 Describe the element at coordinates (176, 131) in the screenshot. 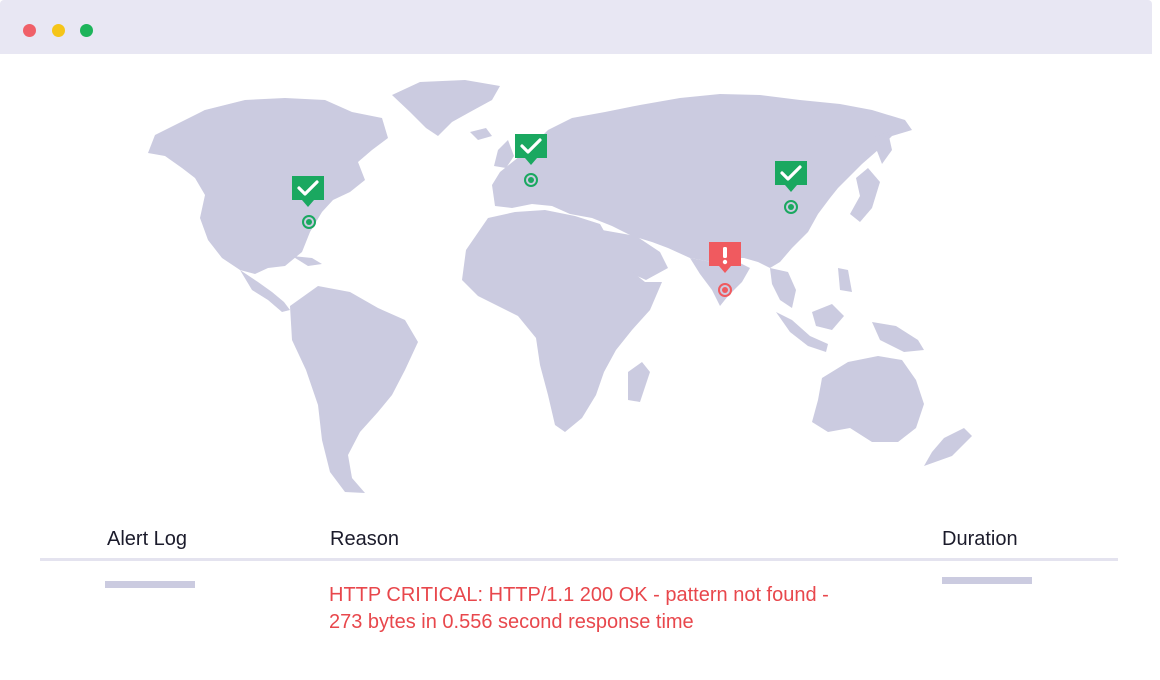

I see `alaska-landmass` at that location.